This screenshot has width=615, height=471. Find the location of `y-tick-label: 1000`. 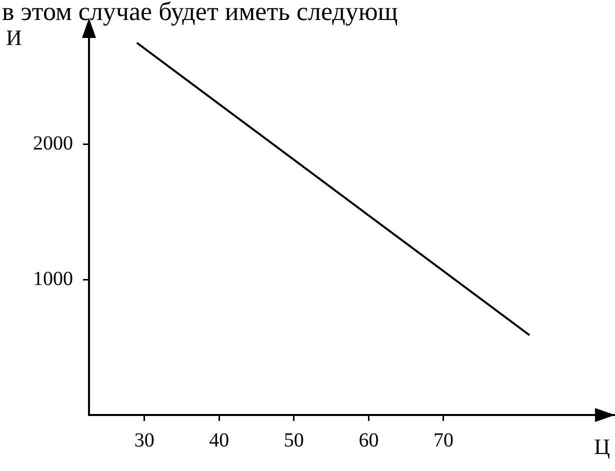

y-tick-label: 1000 is located at coordinates (53, 279).